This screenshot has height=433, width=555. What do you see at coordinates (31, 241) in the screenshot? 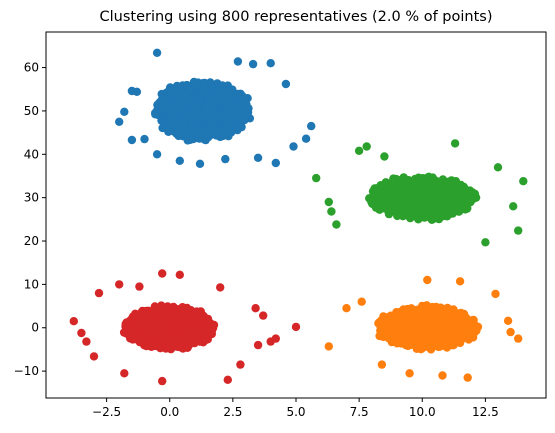
I see `y-tick-label: 20` at bounding box center [31, 241].